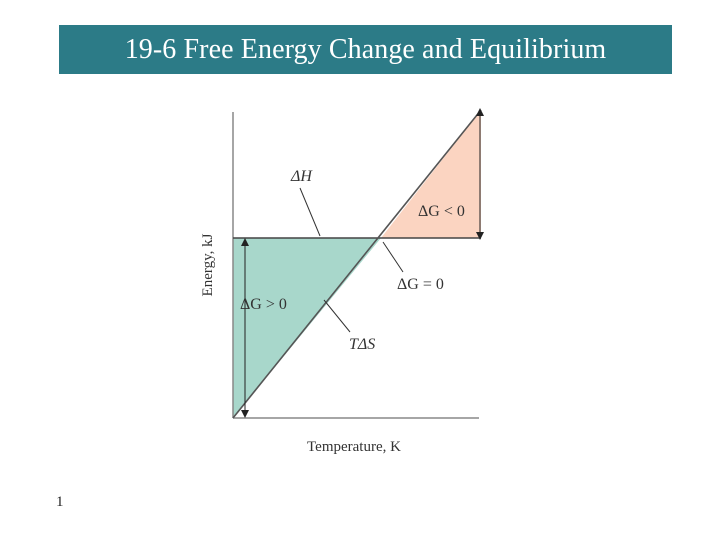  Describe the element at coordinates (337, 316) in the screenshot. I see `t-delta-s-leader` at that location.